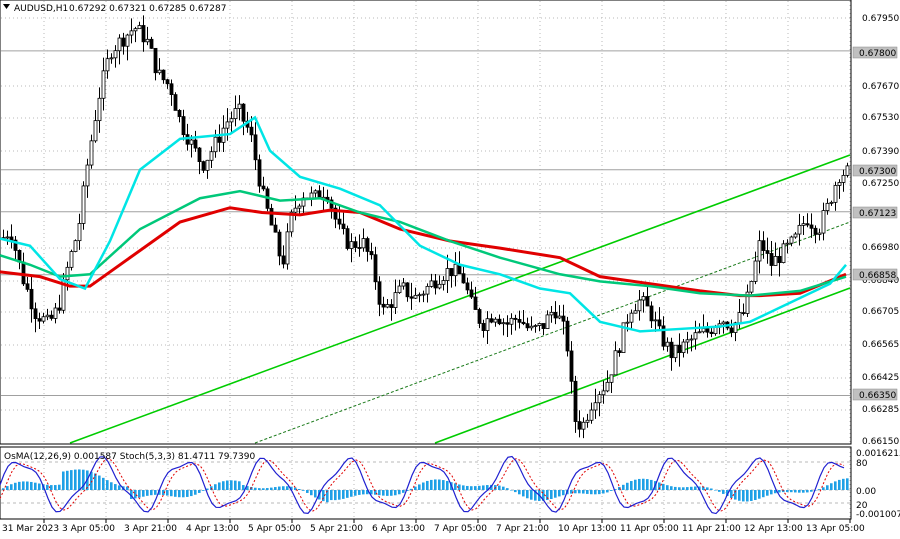  What do you see at coordinates (649, 529) in the screenshot?
I see `time-label: 11 Apr 05:00` at bounding box center [649, 529].